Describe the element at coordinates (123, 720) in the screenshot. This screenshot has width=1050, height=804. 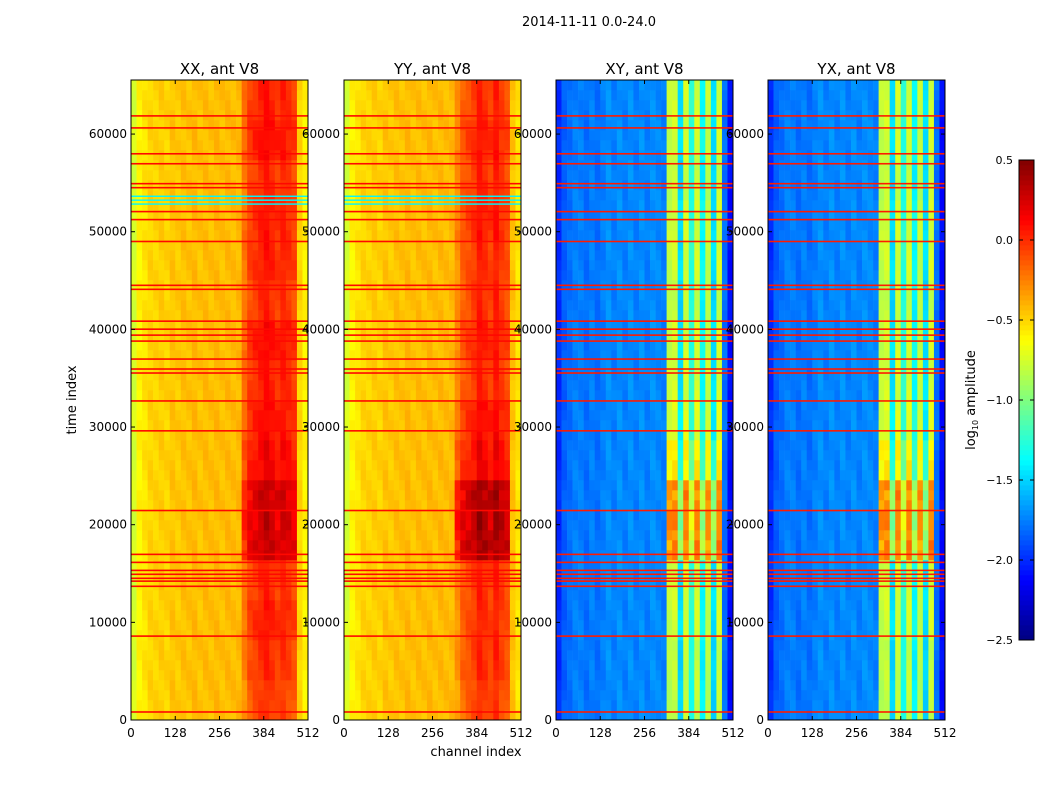
I see `y-tick-label: 0` at that location.